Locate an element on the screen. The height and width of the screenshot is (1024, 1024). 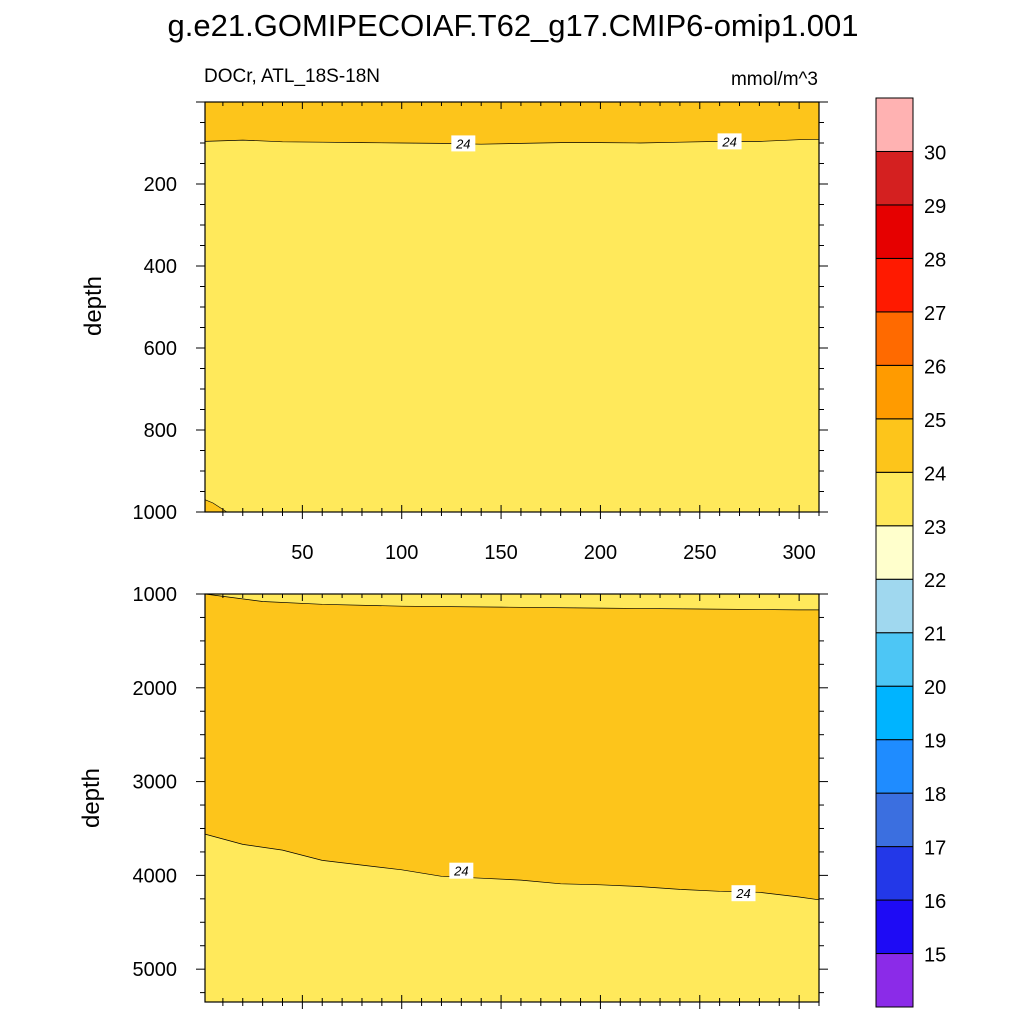
colorbar-label: 22 is located at coordinates (935, 581).